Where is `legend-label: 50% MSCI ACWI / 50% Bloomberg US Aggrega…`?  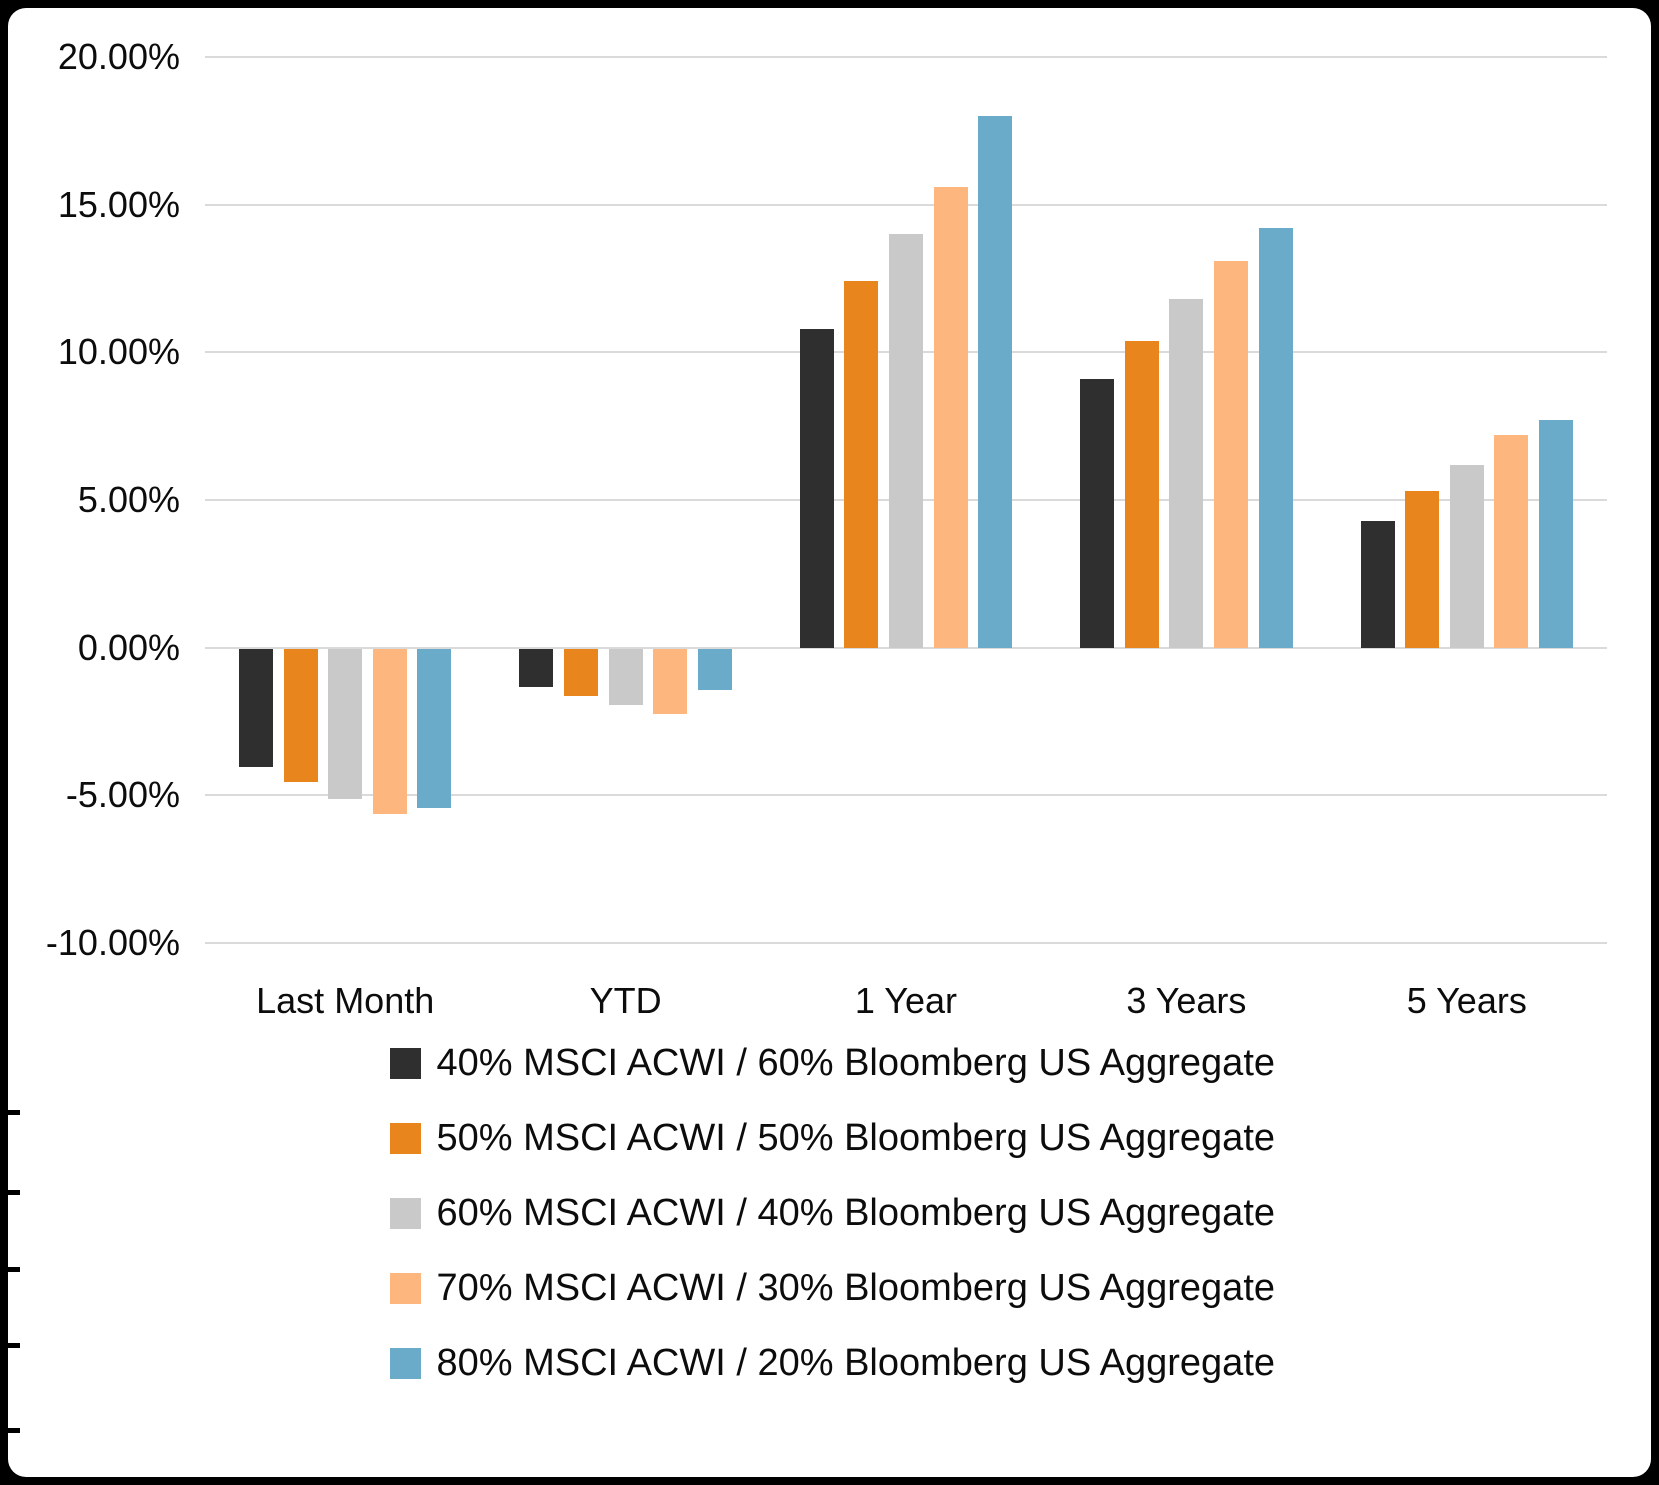 legend-label: 50% MSCI ACWI / 50% Bloomberg US Aggrega… is located at coordinates (856, 1138).